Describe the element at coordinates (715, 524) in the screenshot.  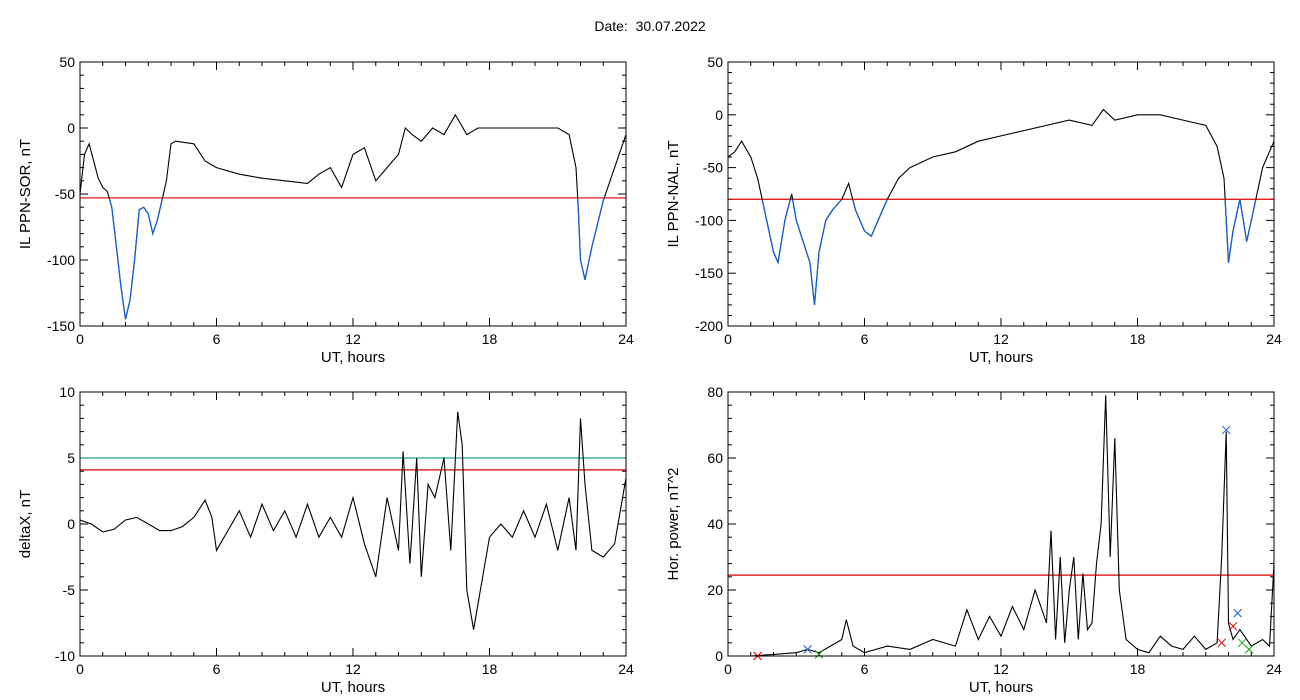
I see `y-tick-label: 40` at that location.